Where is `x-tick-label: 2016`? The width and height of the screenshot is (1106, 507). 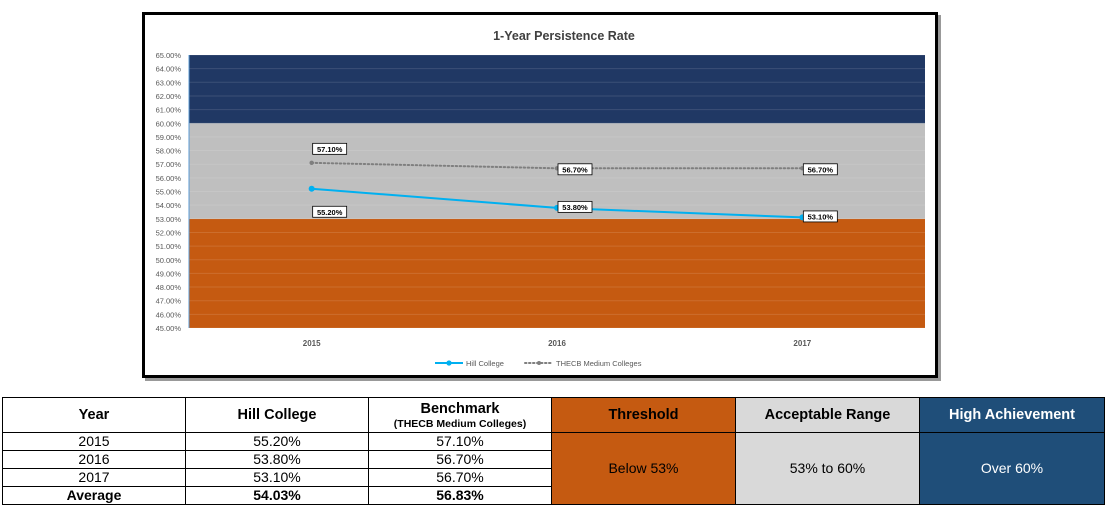 x-tick-label: 2016 is located at coordinates (557, 343).